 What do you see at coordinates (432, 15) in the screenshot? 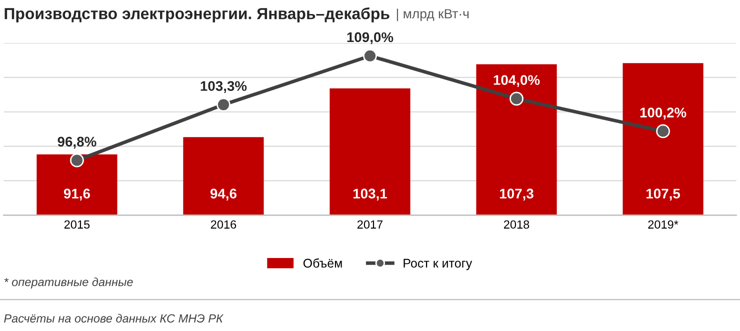
I see `chart-subtitle: | млрд кВт·ч` at bounding box center [432, 15].